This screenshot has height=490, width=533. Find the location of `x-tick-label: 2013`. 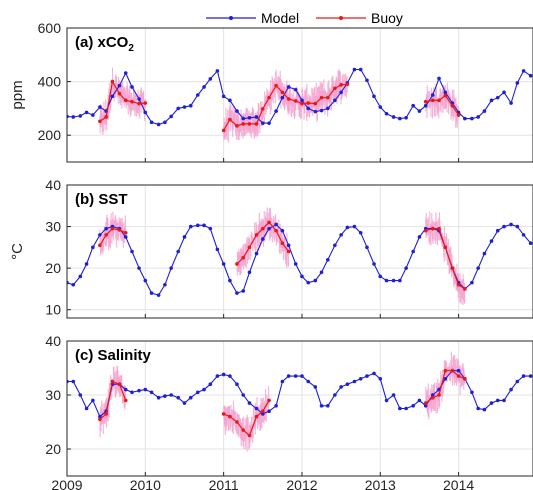

x-tick-label: 2013 is located at coordinates (380, 483).